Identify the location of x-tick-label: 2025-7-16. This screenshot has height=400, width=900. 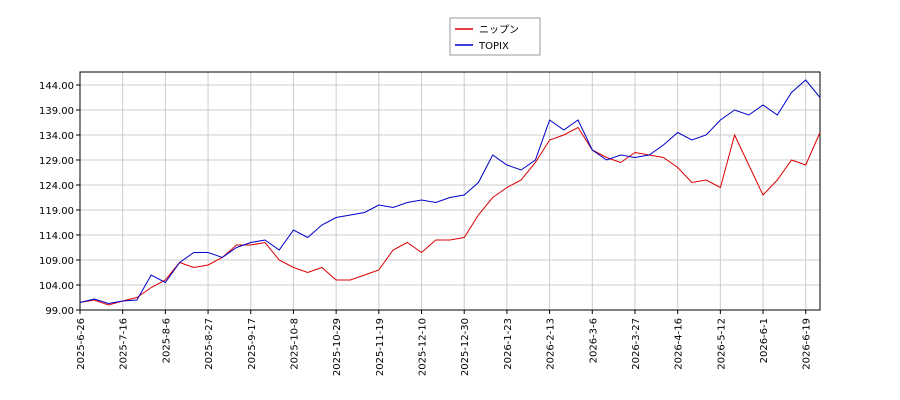
(124, 344).